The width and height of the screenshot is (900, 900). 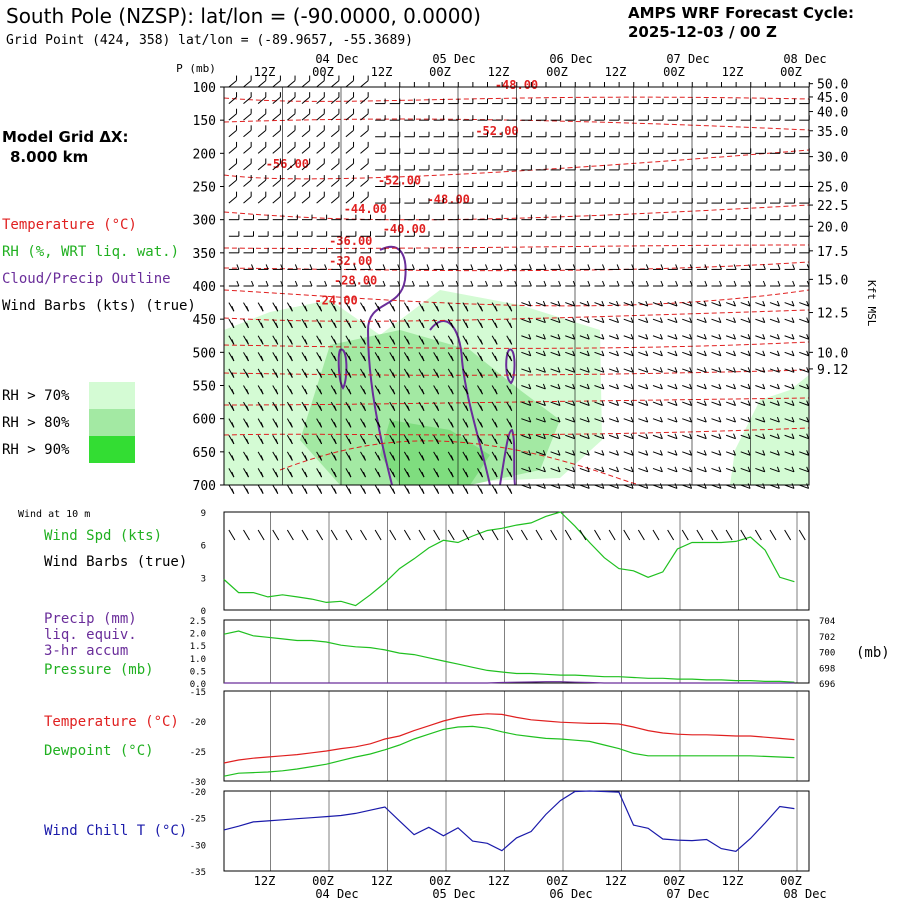 I want to click on pressure-tick-label: 300, so click(x=204, y=221).